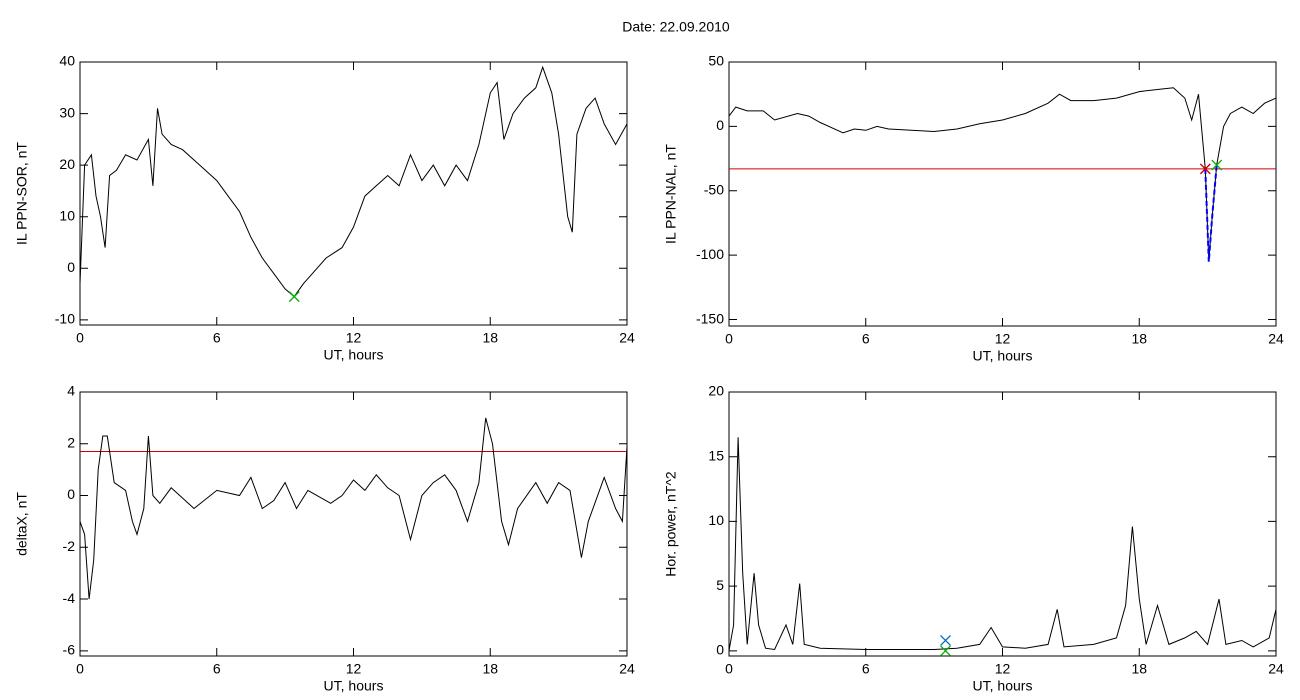 The image size is (1300, 700). What do you see at coordinates (69, 546) in the screenshot?
I see `y-tick-label: -2` at bounding box center [69, 546].